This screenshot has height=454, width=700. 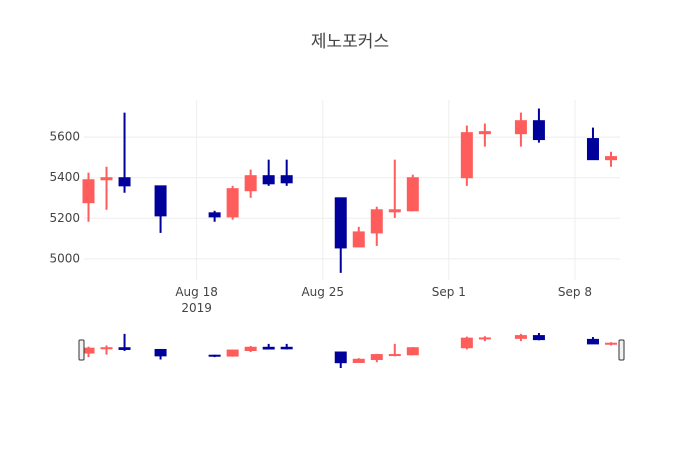 What do you see at coordinates (351, 350) in the screenshot?
I see `range-slider` at bounding box center [351, 350].